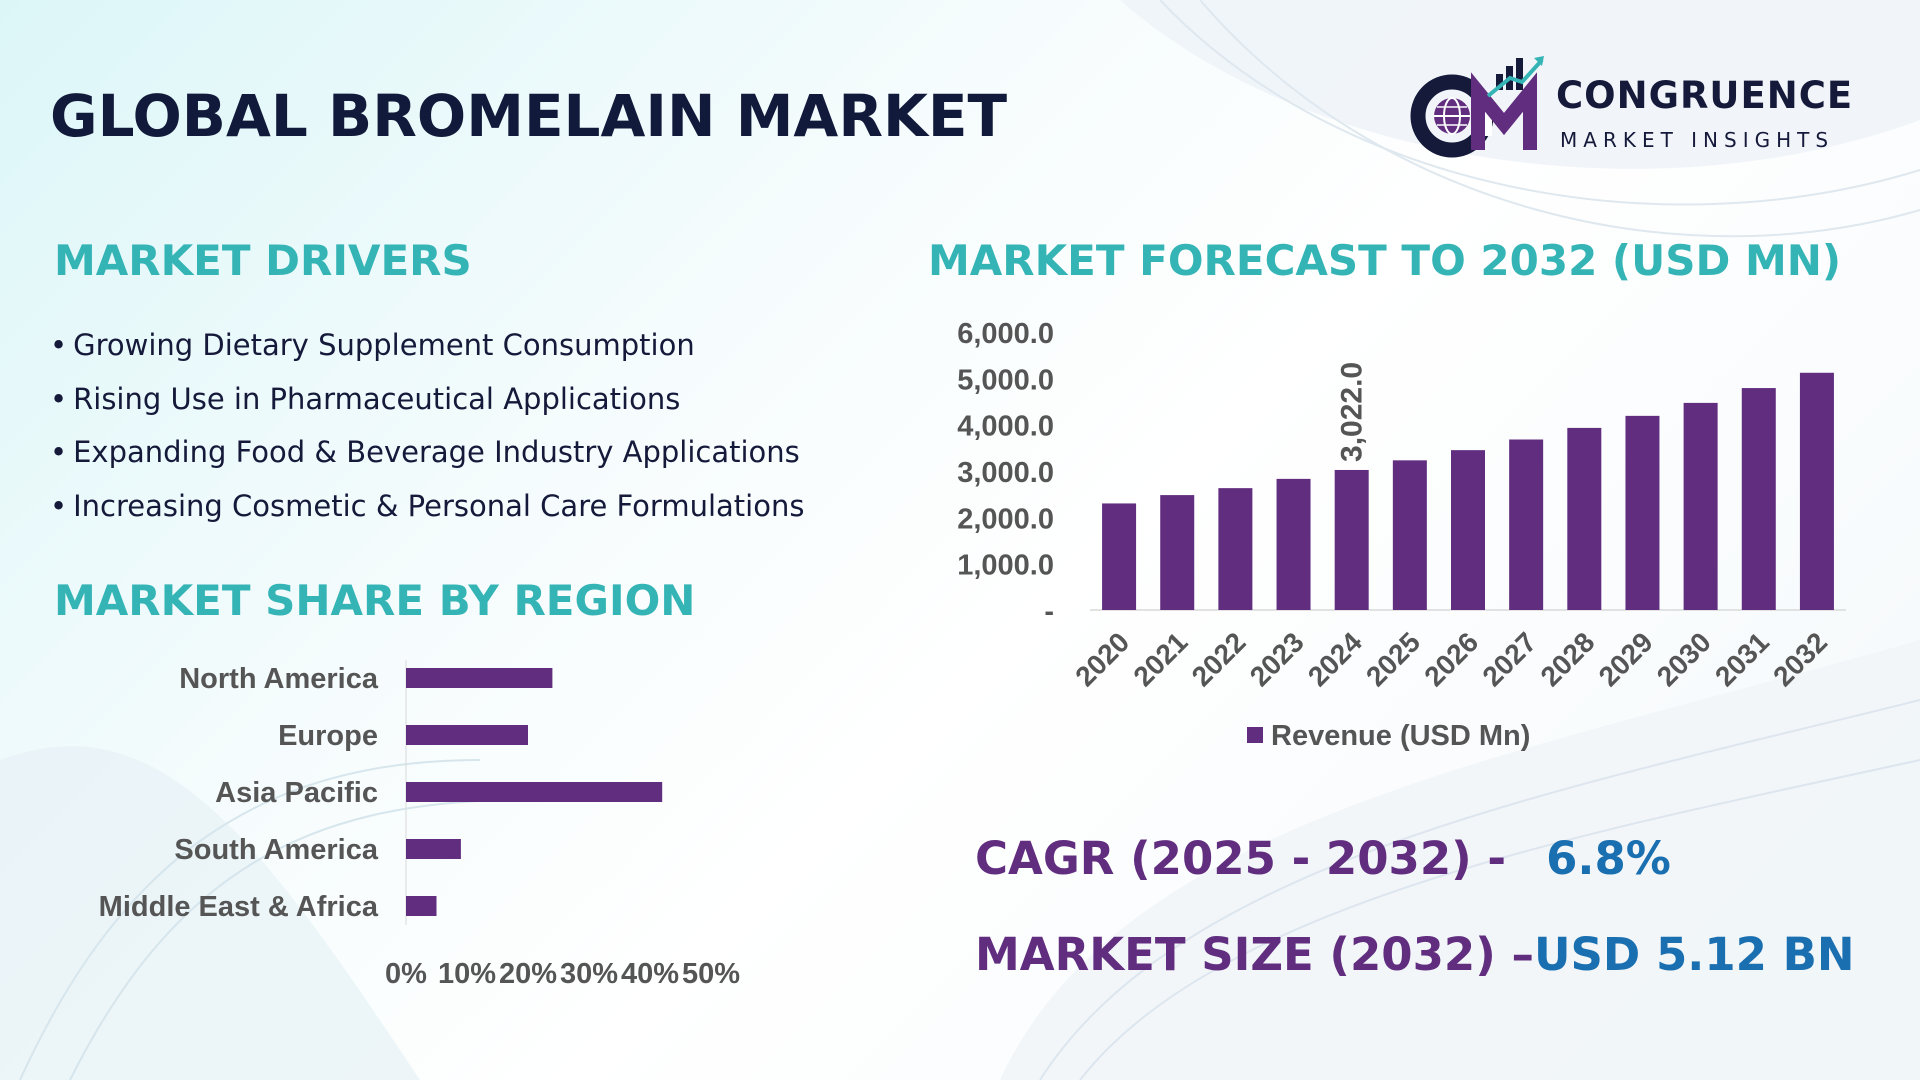  What do you see at coordinates (1335, 659) in the screenshot?
I see `forecast-x-tick: 2024` at bounding box center [1335, 659].